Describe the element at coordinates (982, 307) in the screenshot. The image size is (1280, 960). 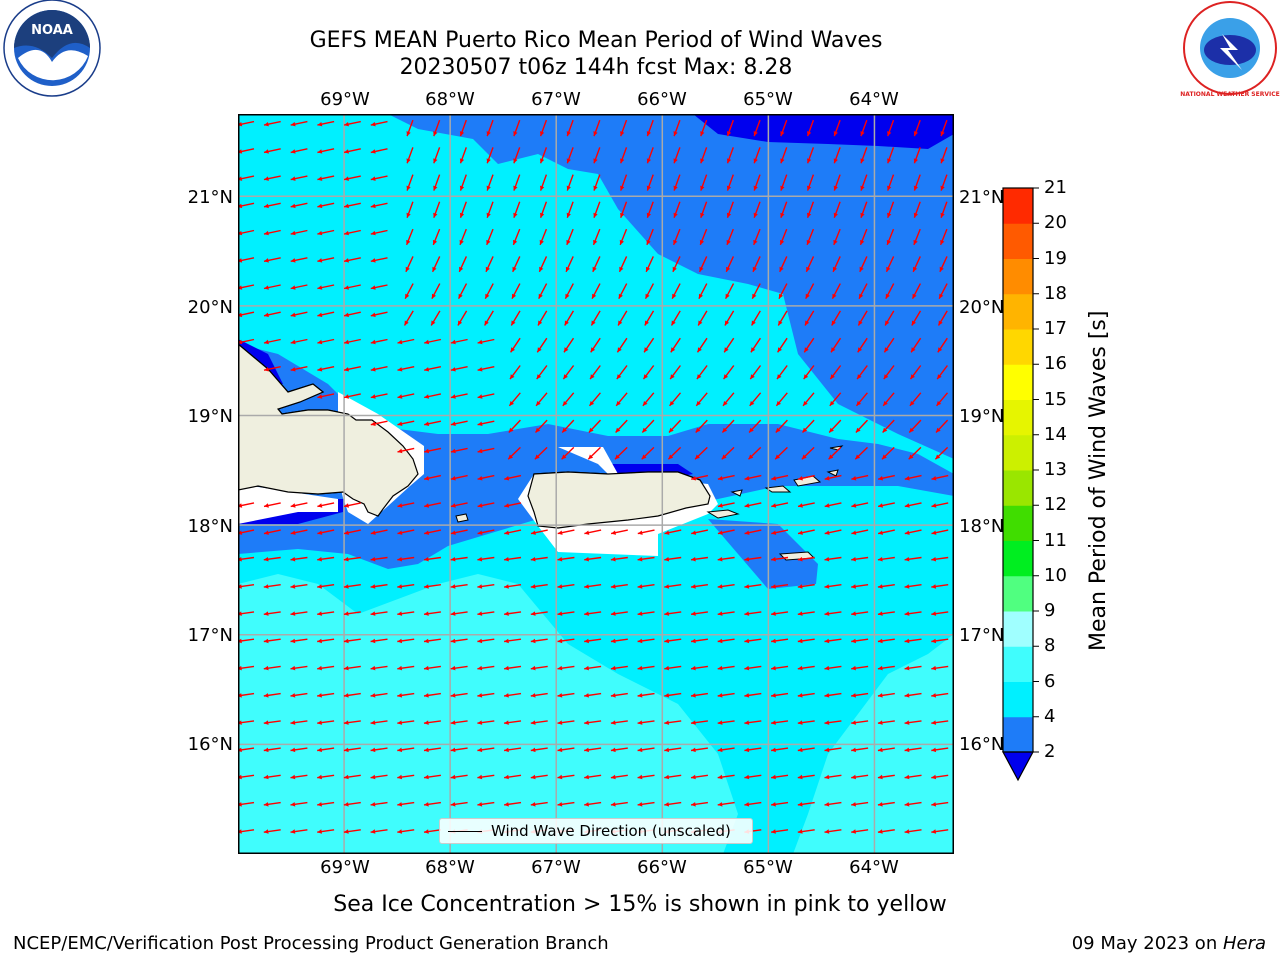
I see `right-lat-tick: 20°N` at that location.